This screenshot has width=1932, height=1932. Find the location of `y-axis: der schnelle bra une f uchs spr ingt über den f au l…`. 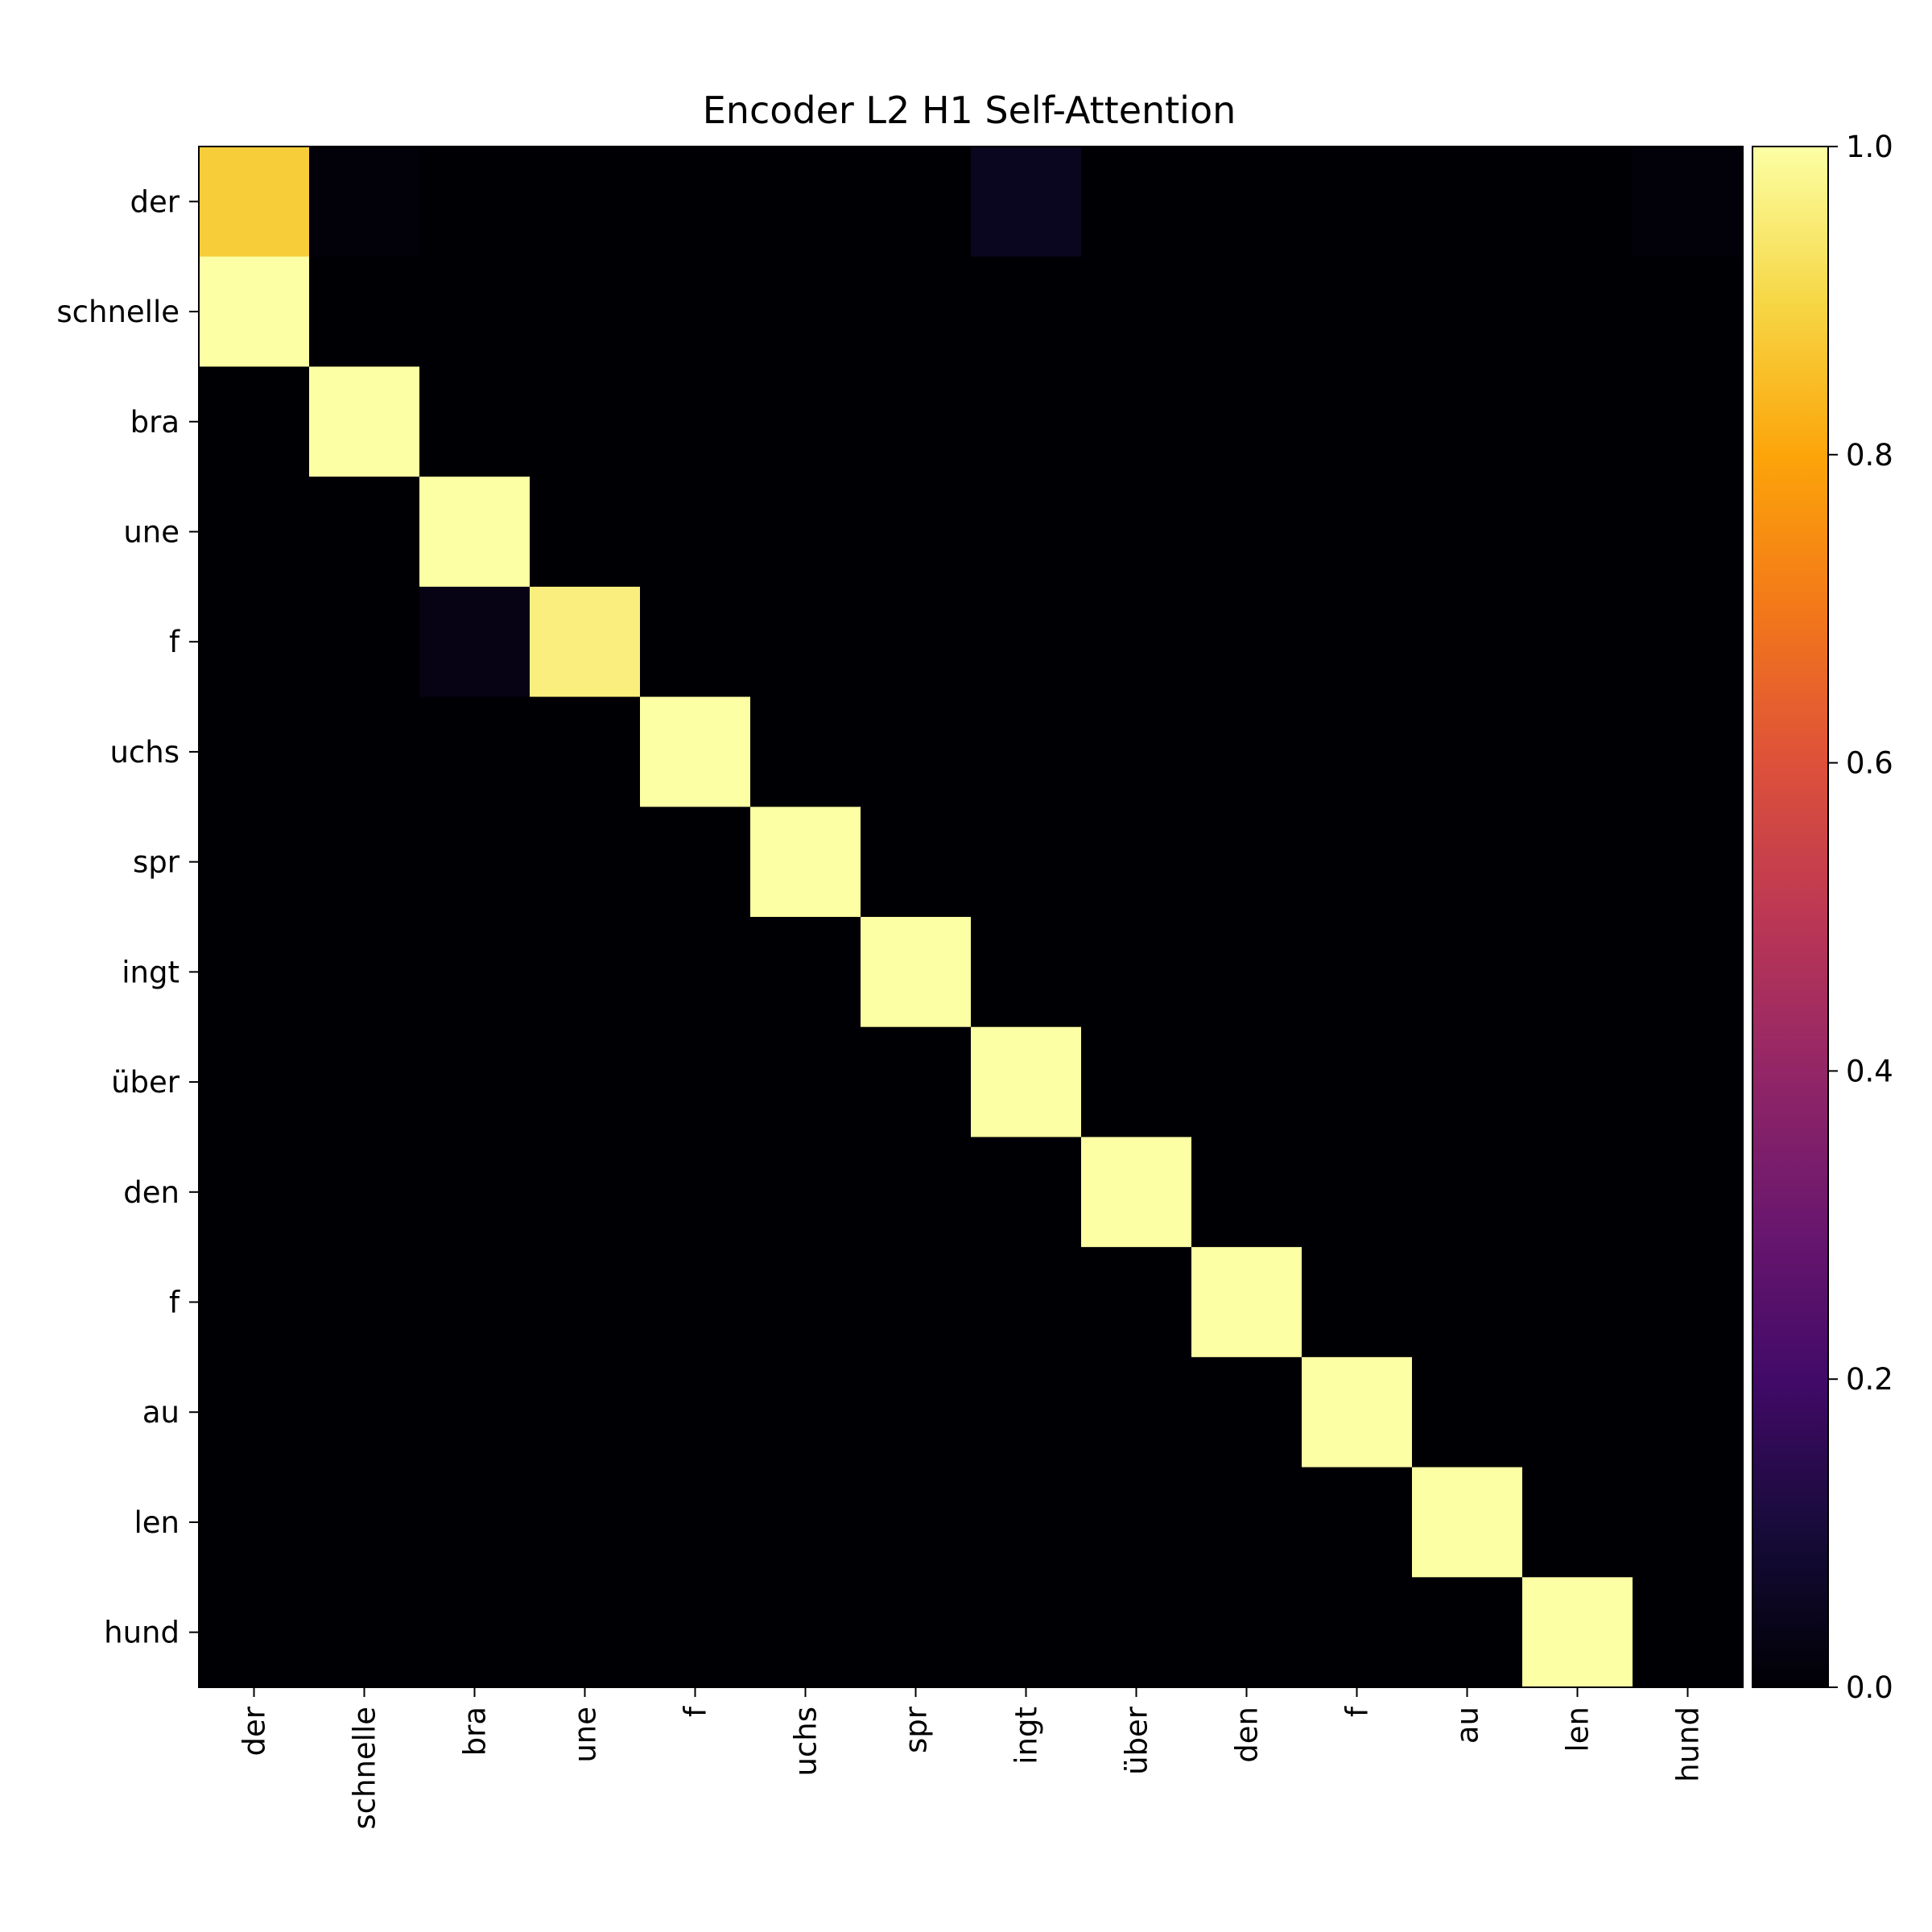

y-axis: der schnelle bra une f uchs spr ingt über den f au l… is located at coordinates (127, 917).